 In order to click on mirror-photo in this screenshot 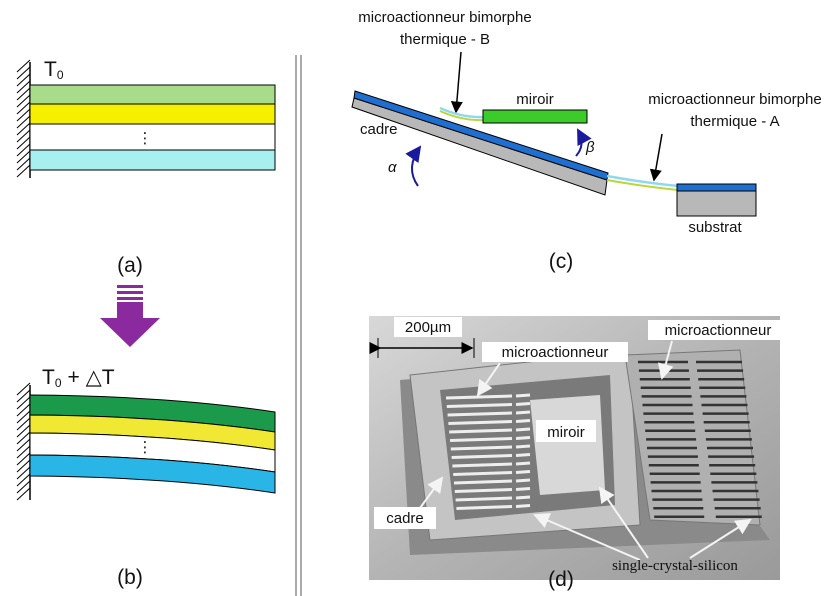, I will do `click(567, 445)`.